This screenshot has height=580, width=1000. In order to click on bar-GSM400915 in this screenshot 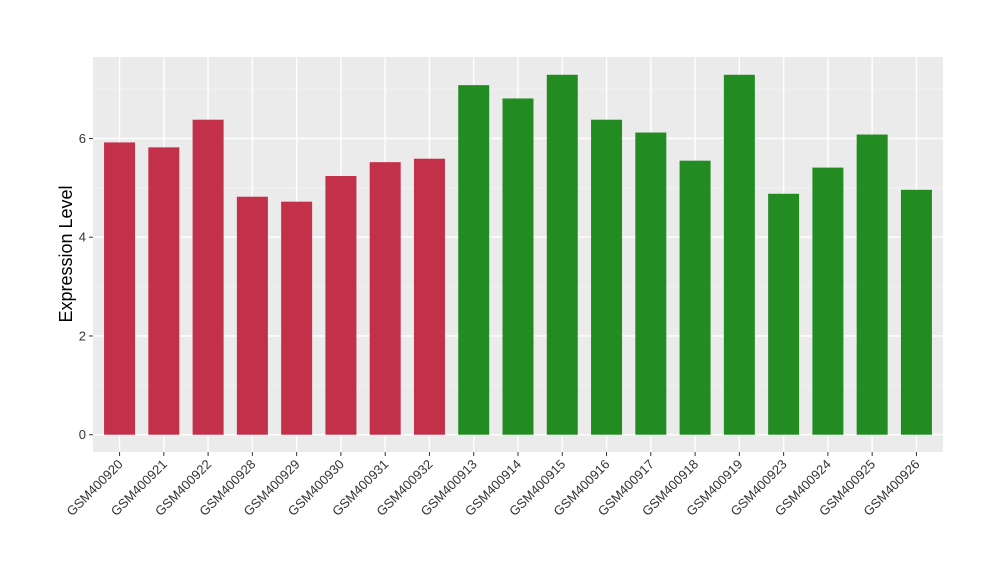, I will do `click(562, 254)`.